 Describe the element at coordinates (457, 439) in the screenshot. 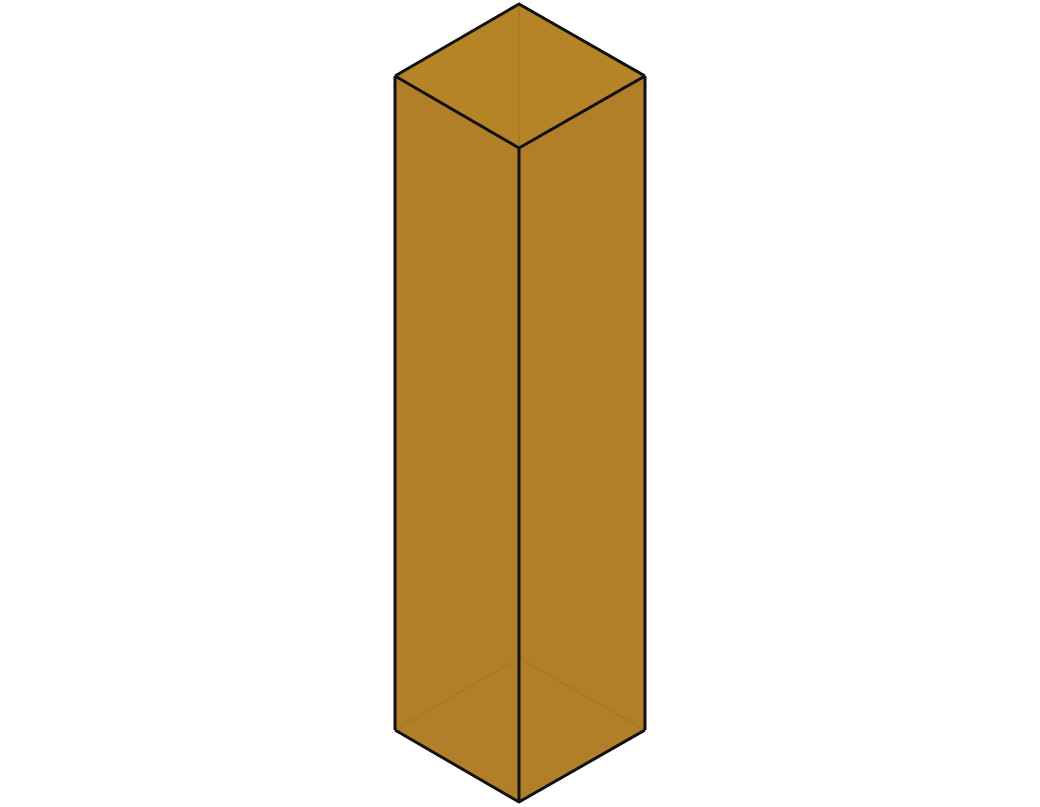

I see `prism-face-left` at that location.